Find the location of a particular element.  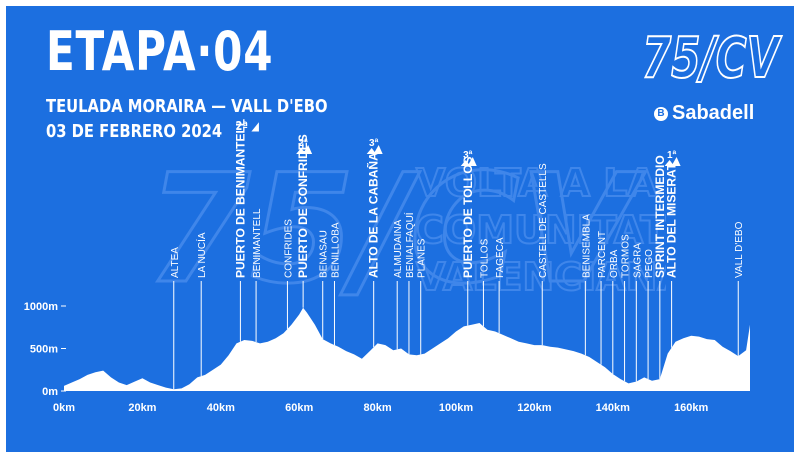

x-tick-label: 40km is located at coordinates (221, 408).